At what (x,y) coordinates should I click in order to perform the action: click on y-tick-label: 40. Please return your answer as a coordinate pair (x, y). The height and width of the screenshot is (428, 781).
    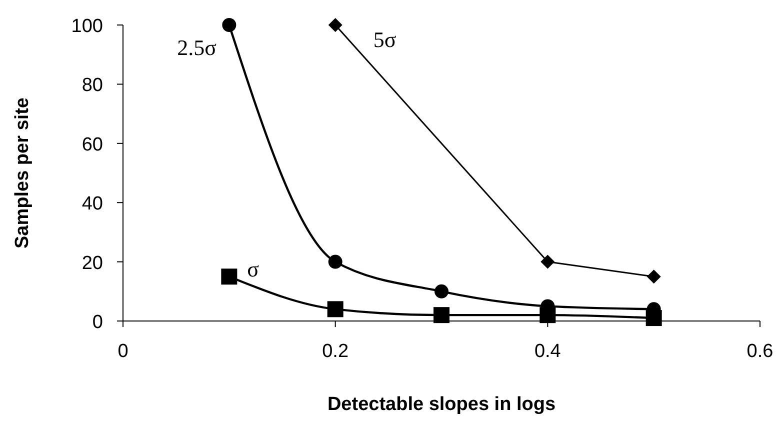
    Looking at the image, I should click on (92, 204).